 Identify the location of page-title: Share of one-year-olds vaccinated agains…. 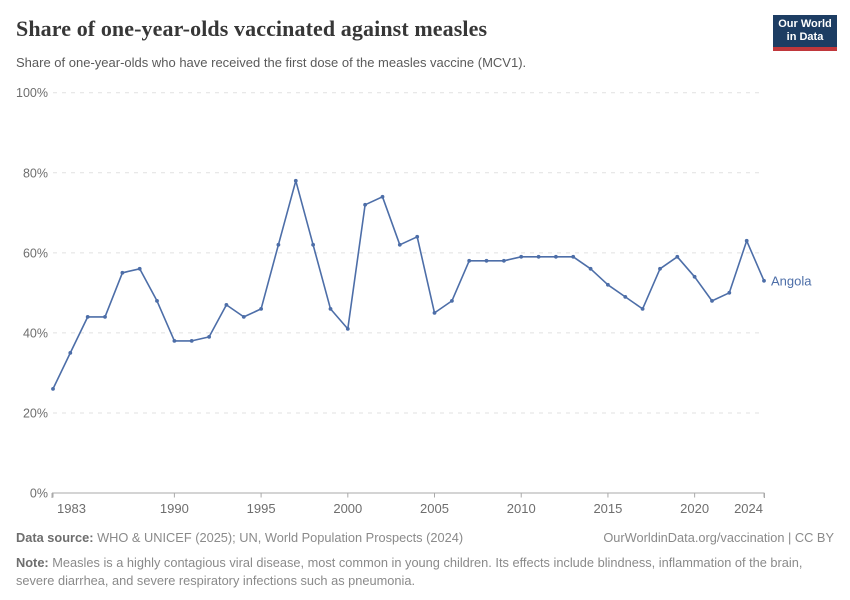
(252, 28).